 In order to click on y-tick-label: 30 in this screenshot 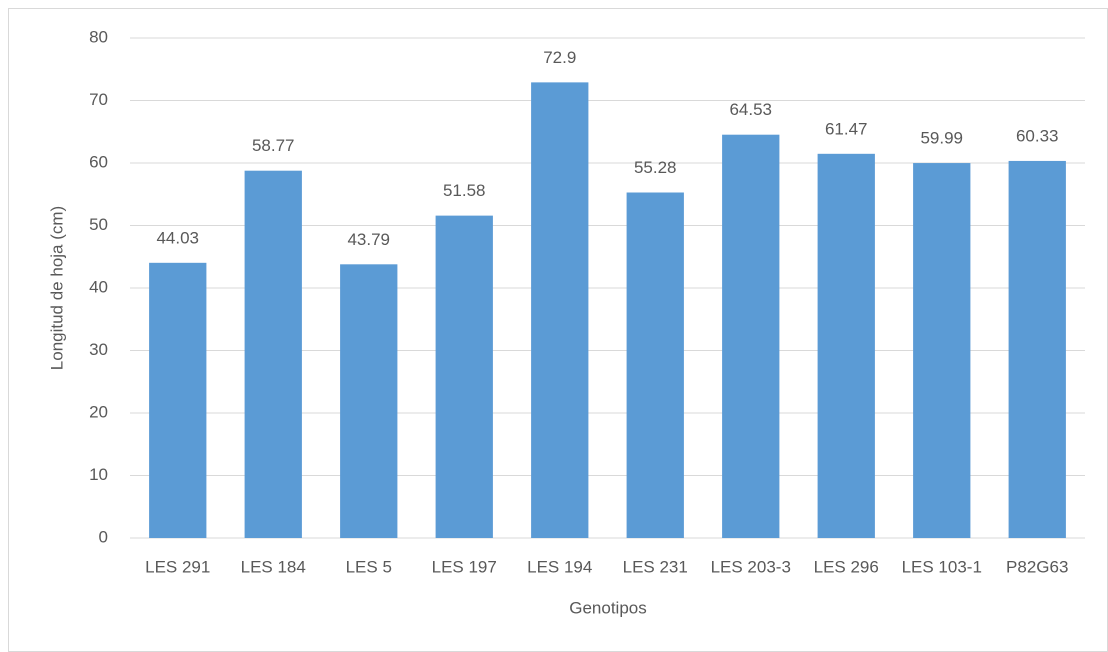, I will do `click(98, 349)`.